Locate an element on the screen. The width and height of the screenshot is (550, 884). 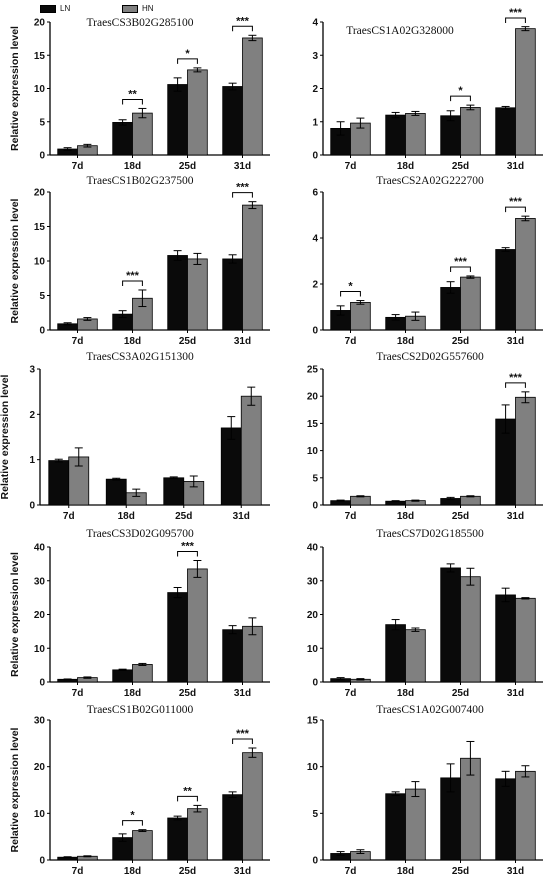
chart-panel-8: 0 10 20 30 40 TraesCS7D02G185500 7d 18d 25d 31d is located at coordinates (425, 613).